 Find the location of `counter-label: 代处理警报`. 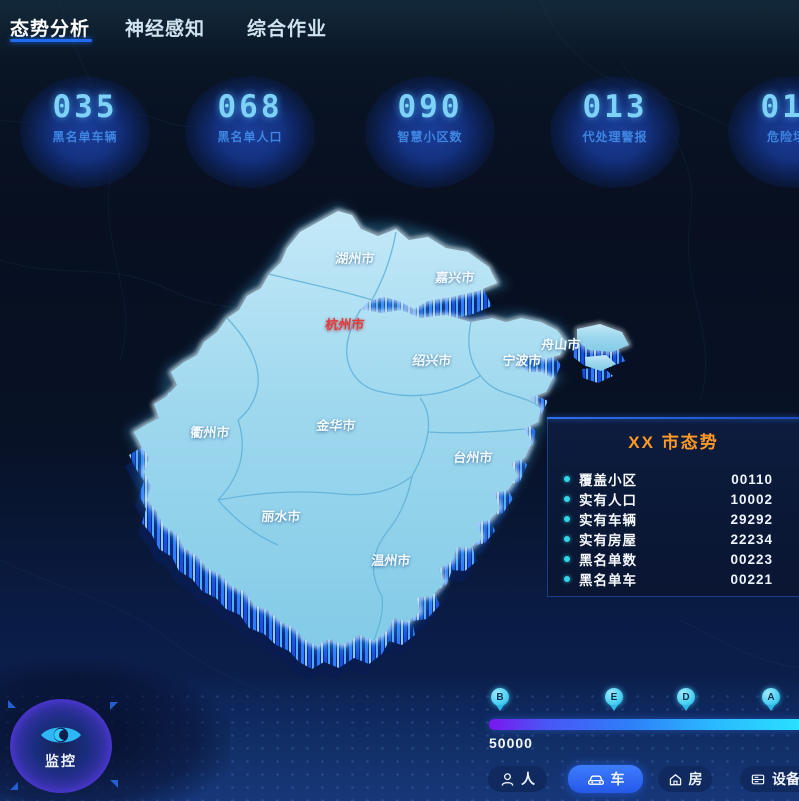

counter-label: 代处理警报 is located at coordinates (615, 137).